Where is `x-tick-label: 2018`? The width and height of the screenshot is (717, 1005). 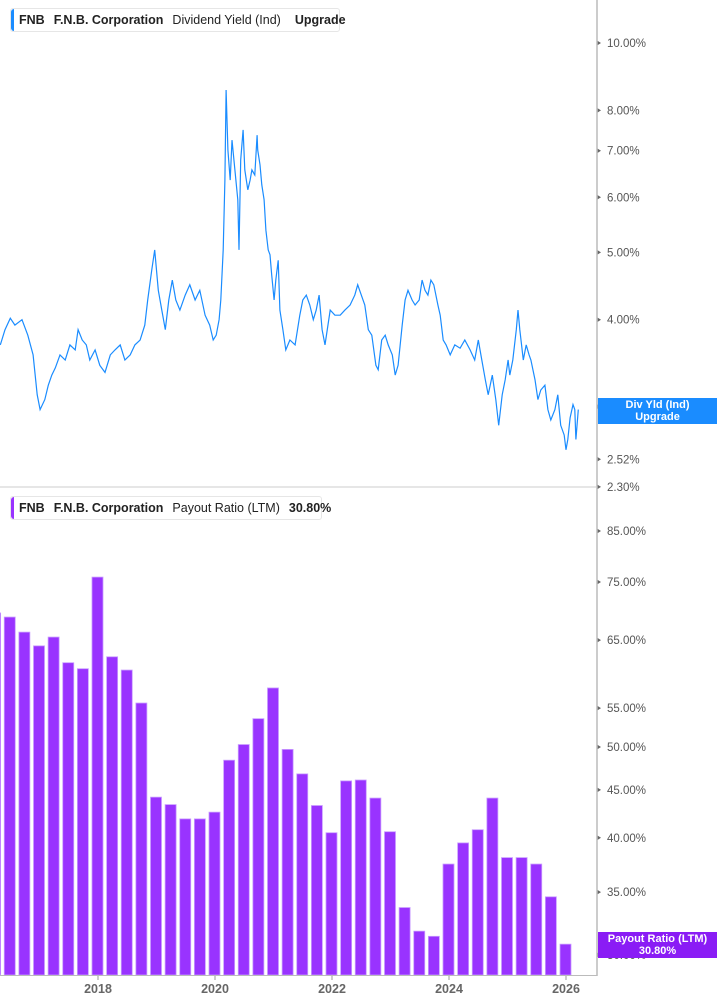 x-tick-label: 2018 is located at coordinates (98, 989).